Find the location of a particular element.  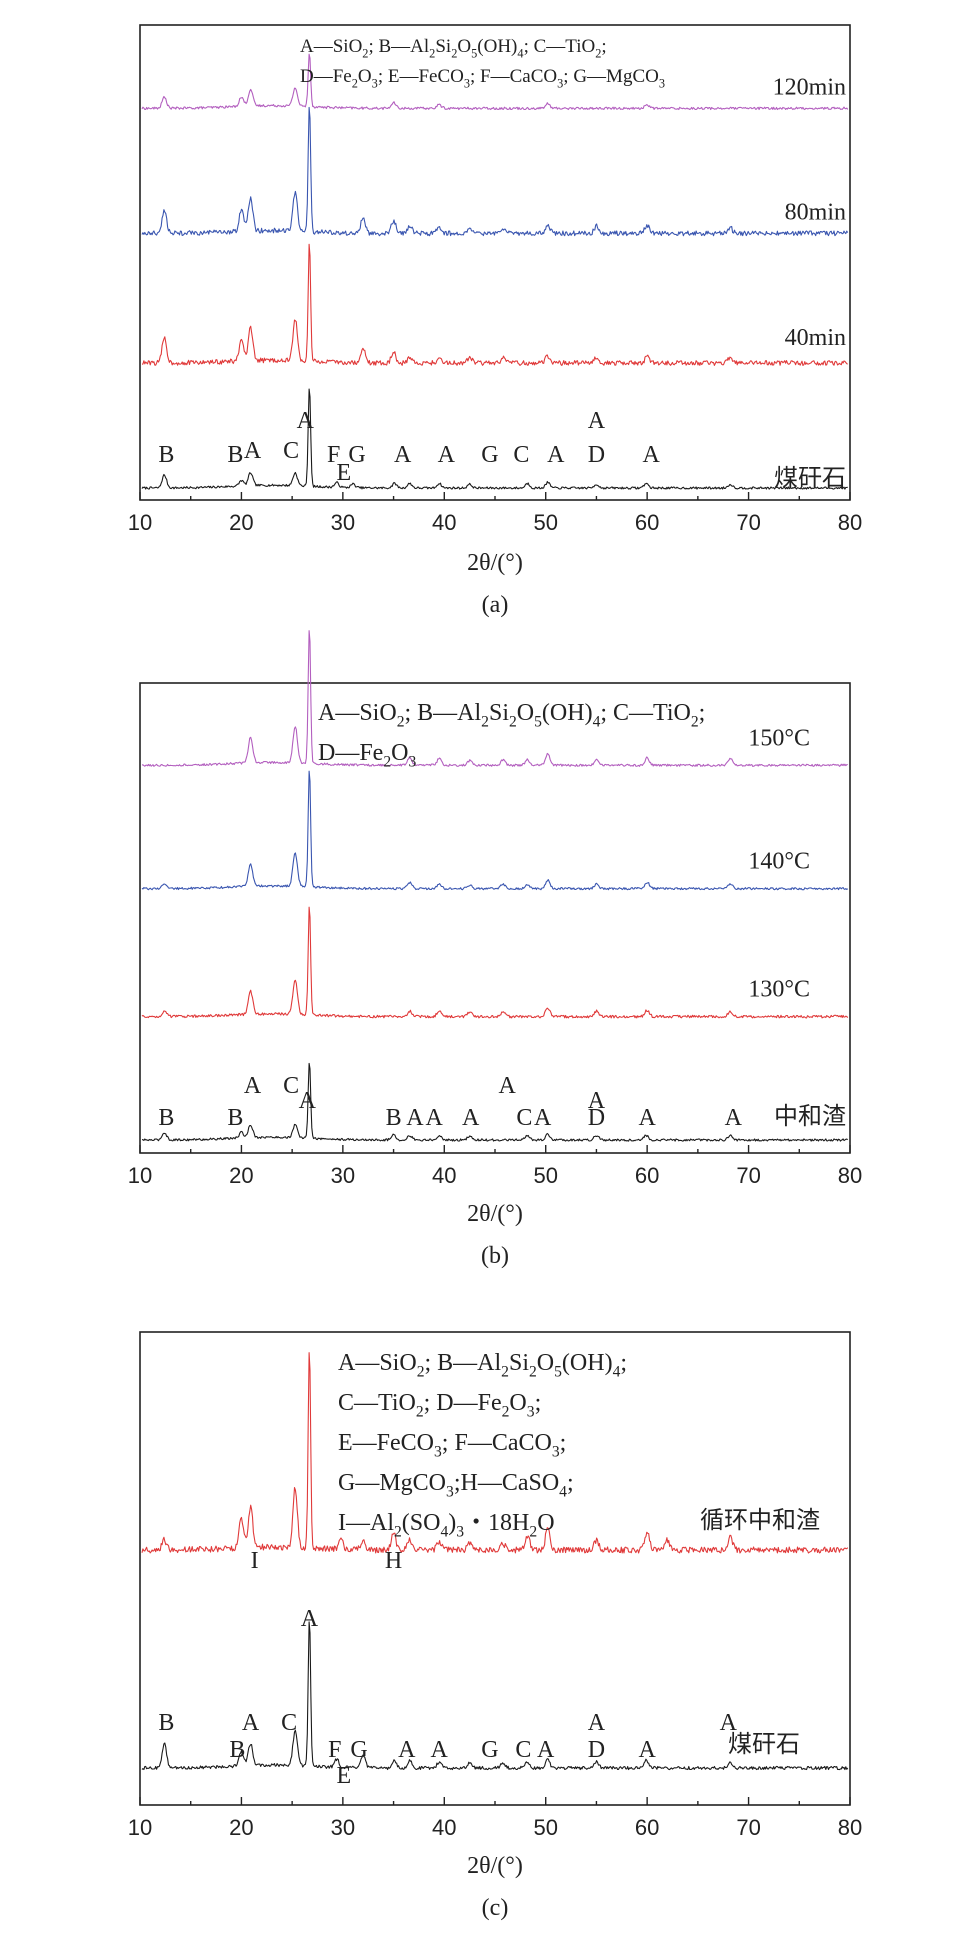

legend-line: E—FeCO3; F—CaCO3; is located at coordinates (452, 1445).